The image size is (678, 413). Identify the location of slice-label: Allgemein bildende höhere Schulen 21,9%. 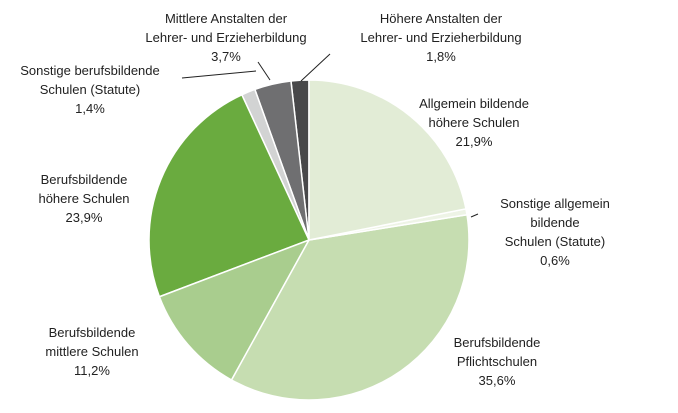
(474, 122).